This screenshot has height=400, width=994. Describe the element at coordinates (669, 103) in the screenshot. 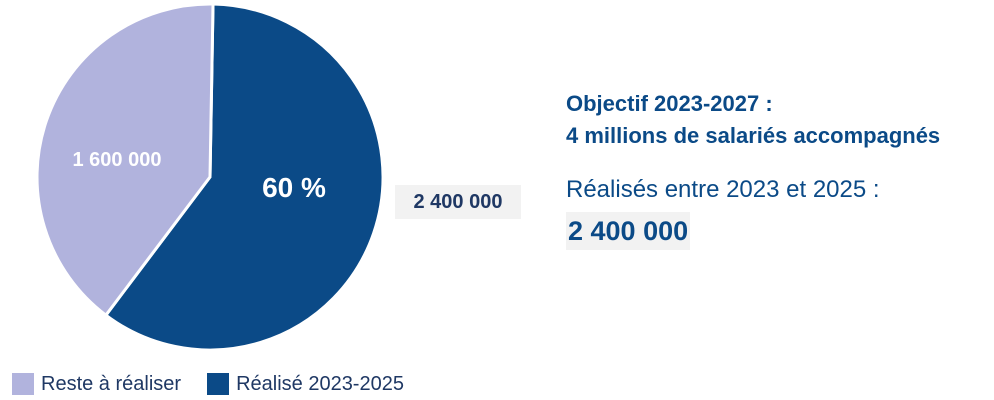

I see `objective-title: Objectif 2023-2027 :` at that location.